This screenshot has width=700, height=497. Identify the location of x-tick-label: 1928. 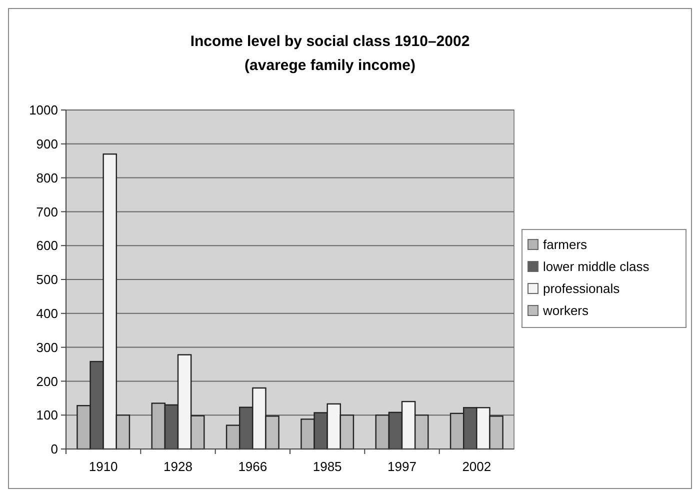
(178, 466).